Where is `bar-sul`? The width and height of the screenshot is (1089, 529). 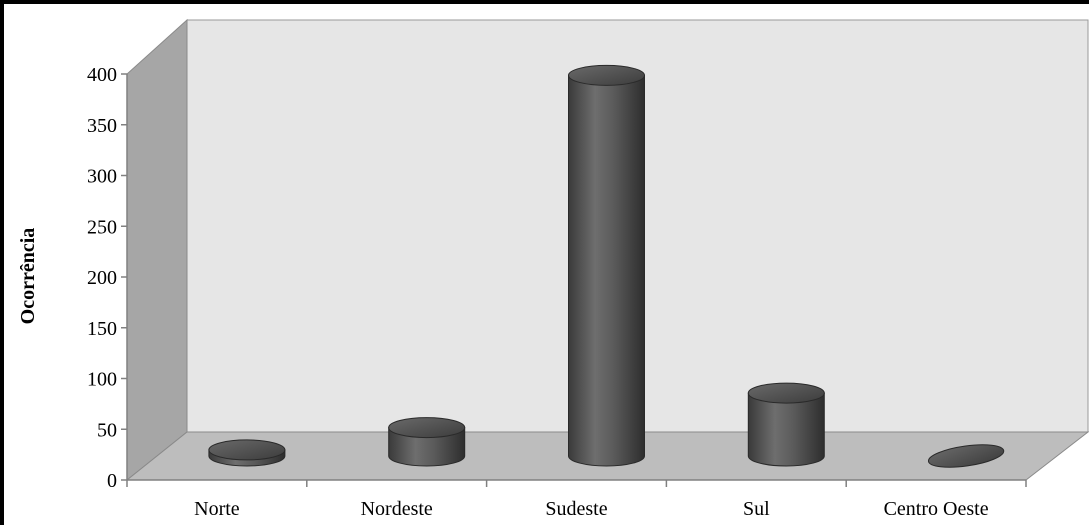
bar-sul is located at coordinates (786, 424).